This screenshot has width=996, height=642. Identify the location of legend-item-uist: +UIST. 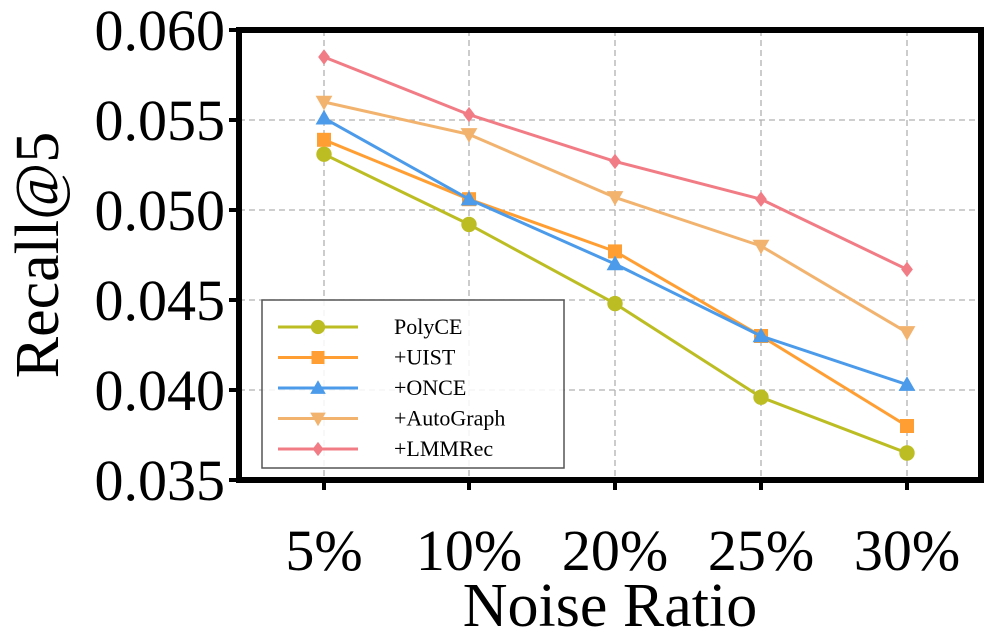
(367, 357).